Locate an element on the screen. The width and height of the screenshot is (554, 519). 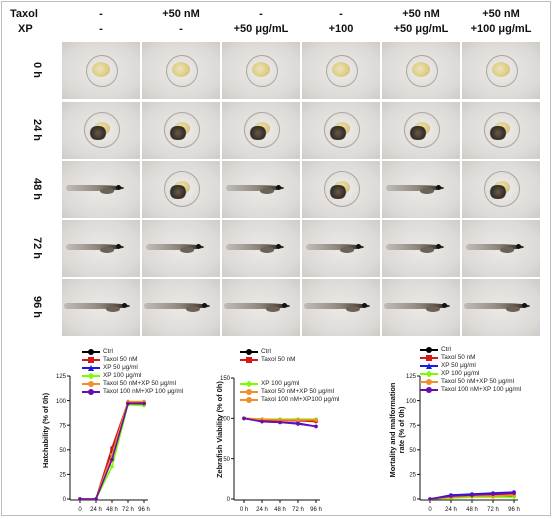
legend-label: Taxol 100 nM+XP 100 μg/ml is located at coordinates (143, 391).